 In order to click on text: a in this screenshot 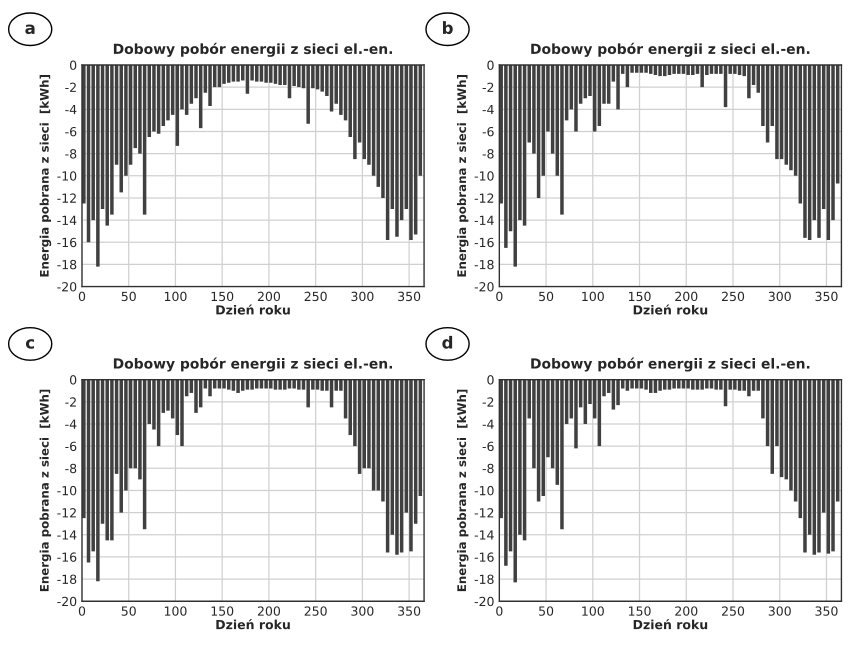, I will do `click(30, 29)`.